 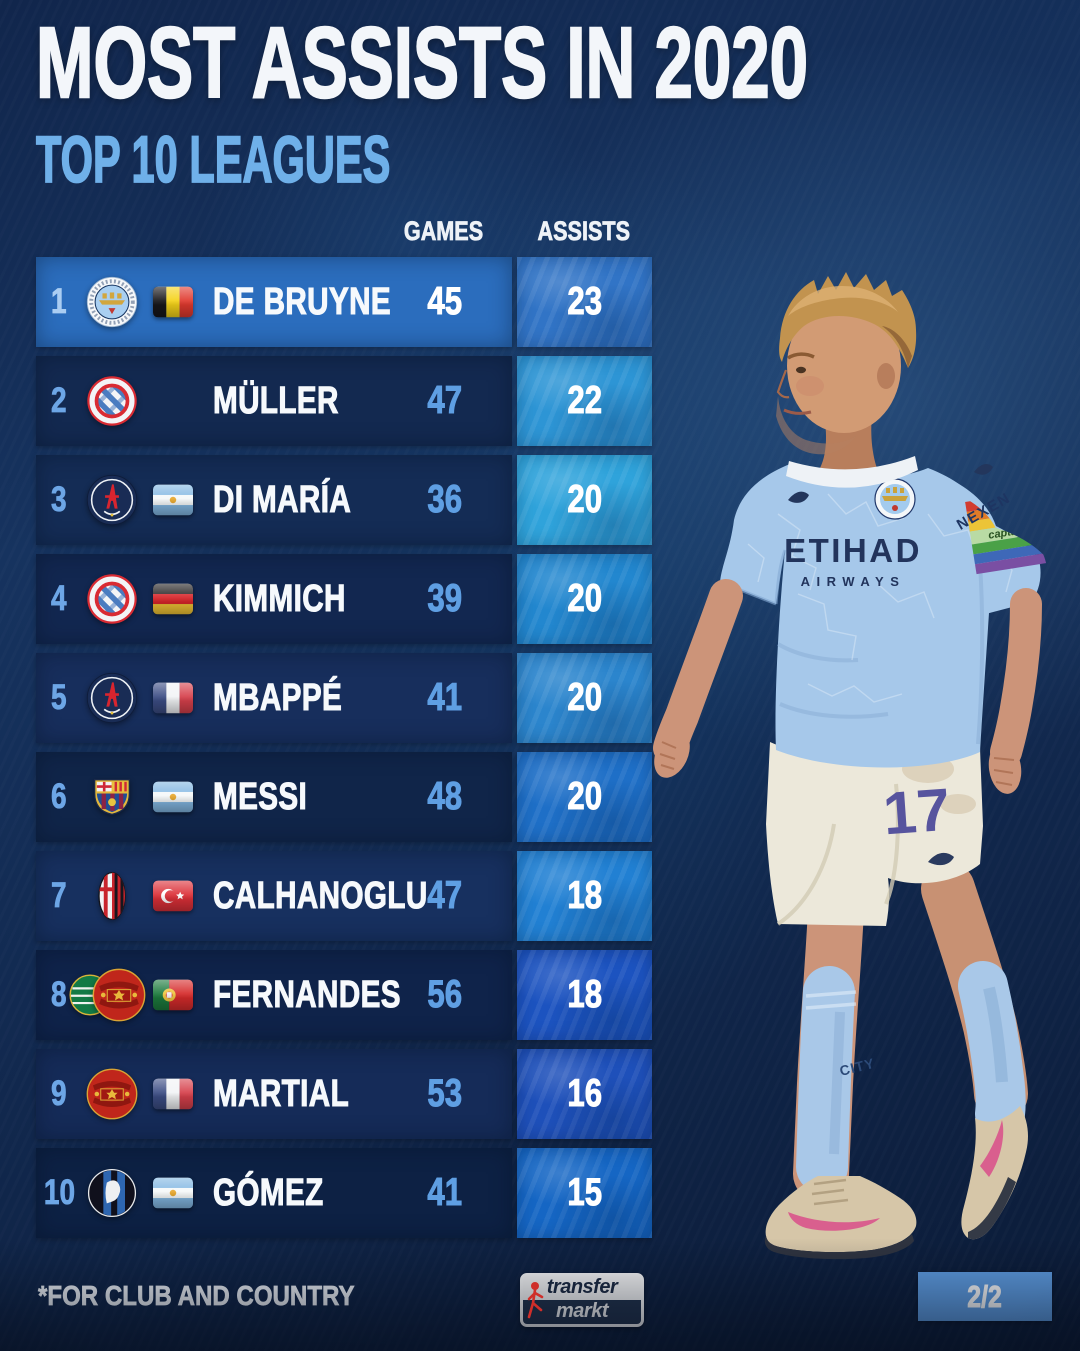 I want to click on column-header-assists: ASSISTS, so click(x=584, y=231).